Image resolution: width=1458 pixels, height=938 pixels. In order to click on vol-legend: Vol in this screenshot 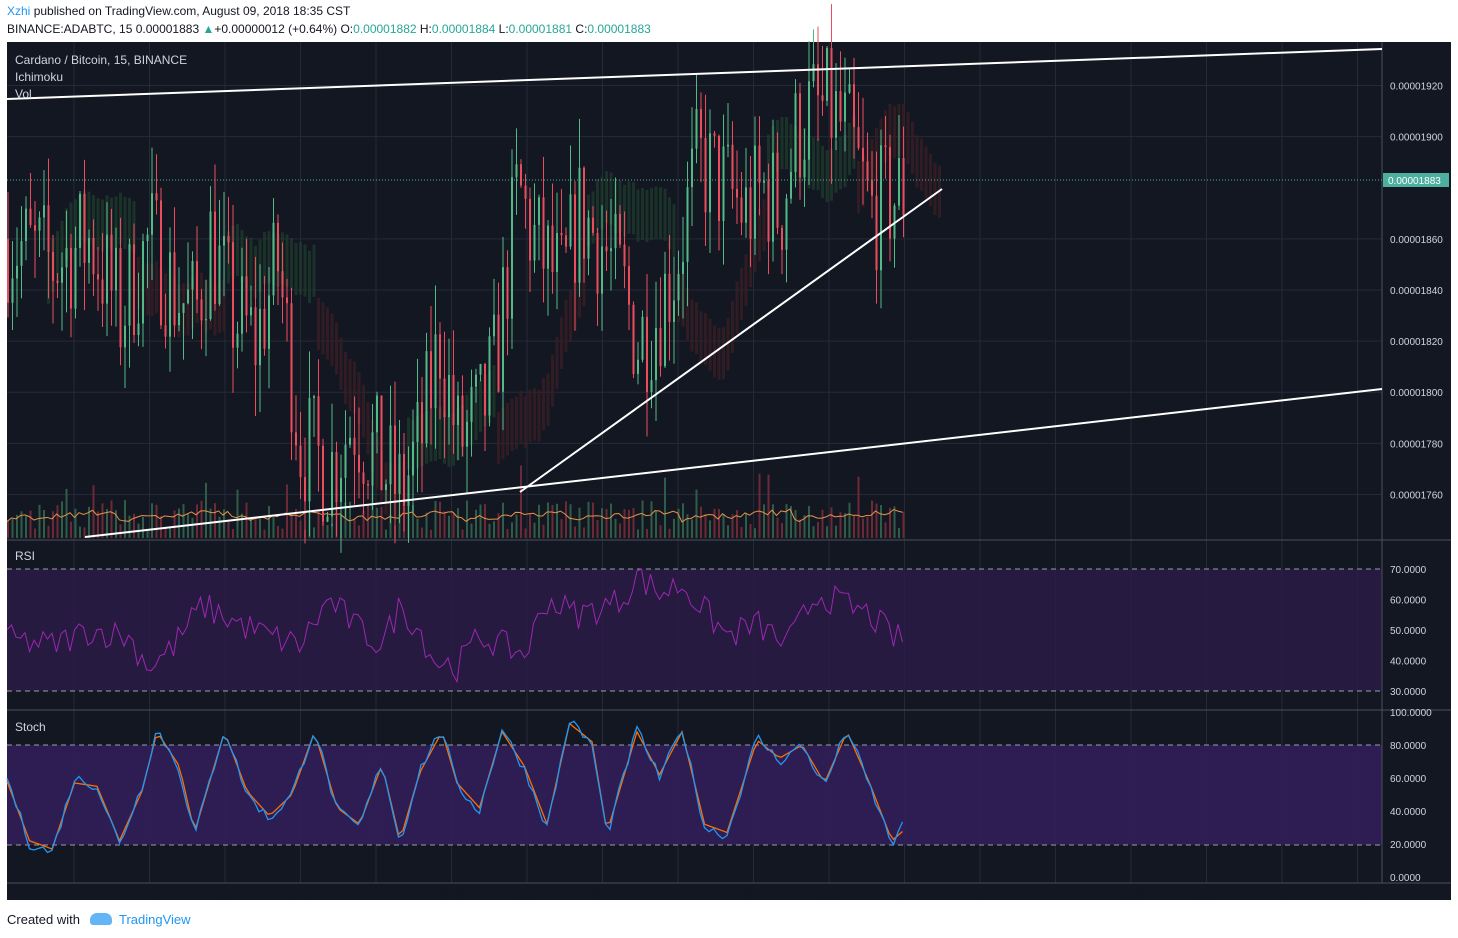, I will do `click(23, 94)`.